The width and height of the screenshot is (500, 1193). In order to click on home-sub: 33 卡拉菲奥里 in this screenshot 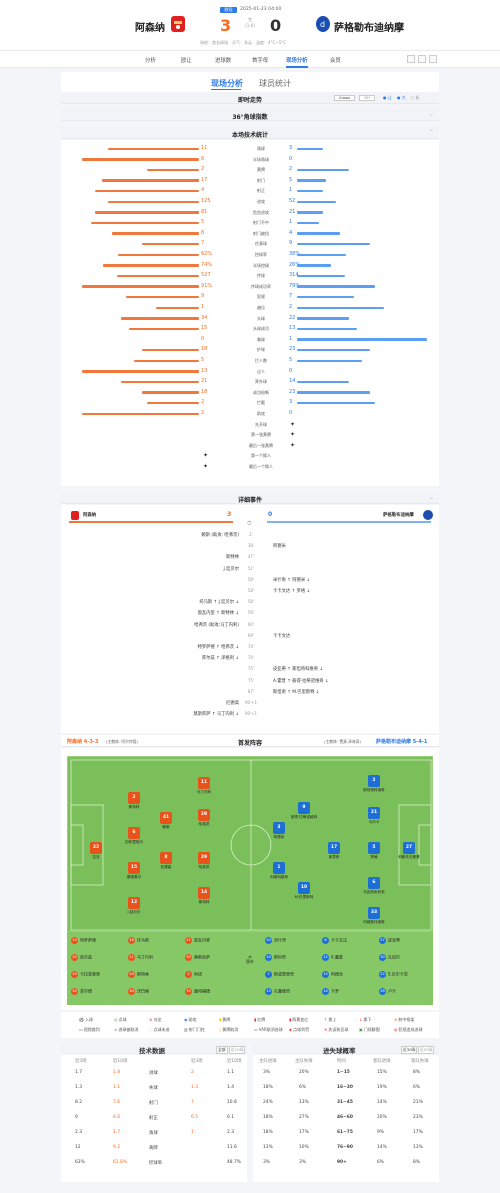, I will do `click(85, 974)`.